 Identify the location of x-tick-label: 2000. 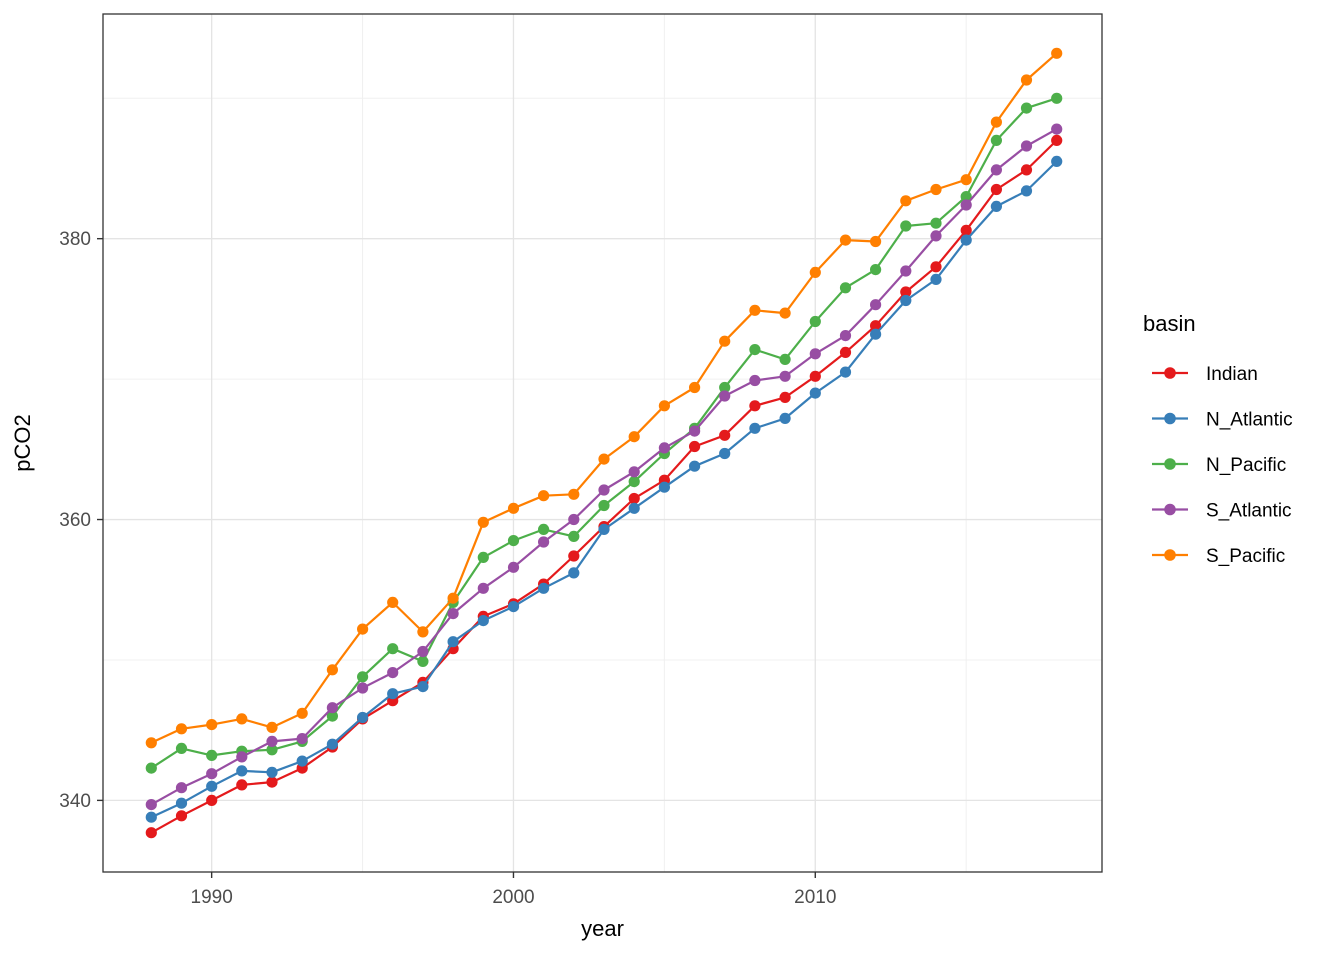
(513, 897).